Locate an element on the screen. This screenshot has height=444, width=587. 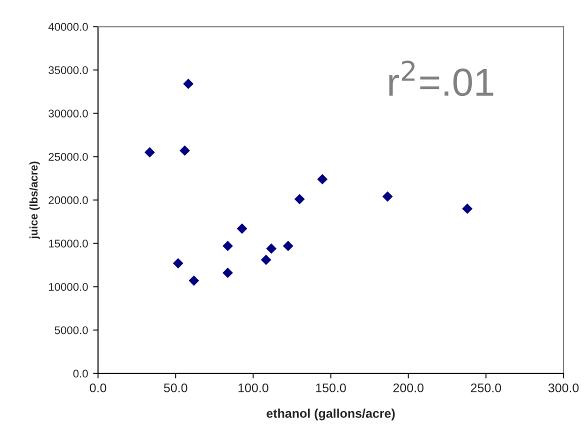
x-tick-label: 200.0 is located at coordinates (408, 387).